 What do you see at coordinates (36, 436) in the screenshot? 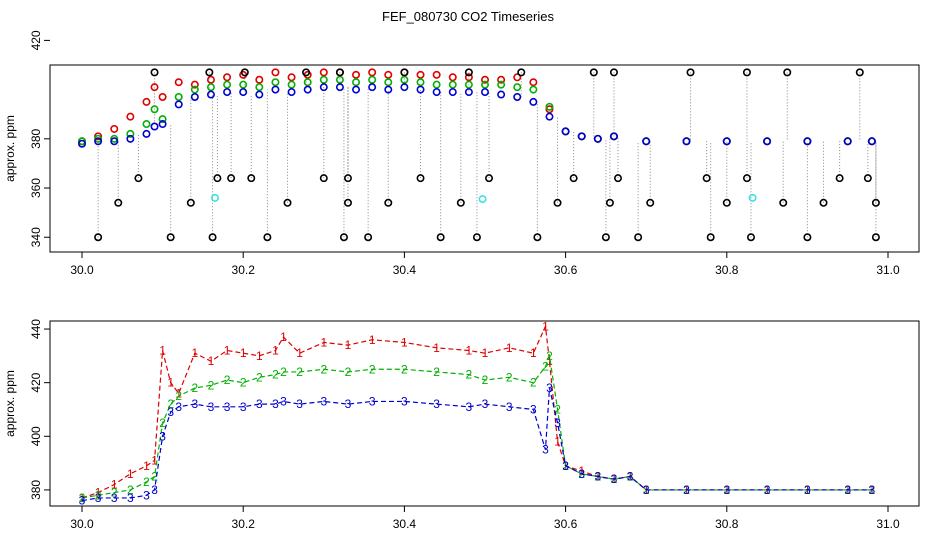
I see `y-tick-label: 400` at bounding box center [36, 436].